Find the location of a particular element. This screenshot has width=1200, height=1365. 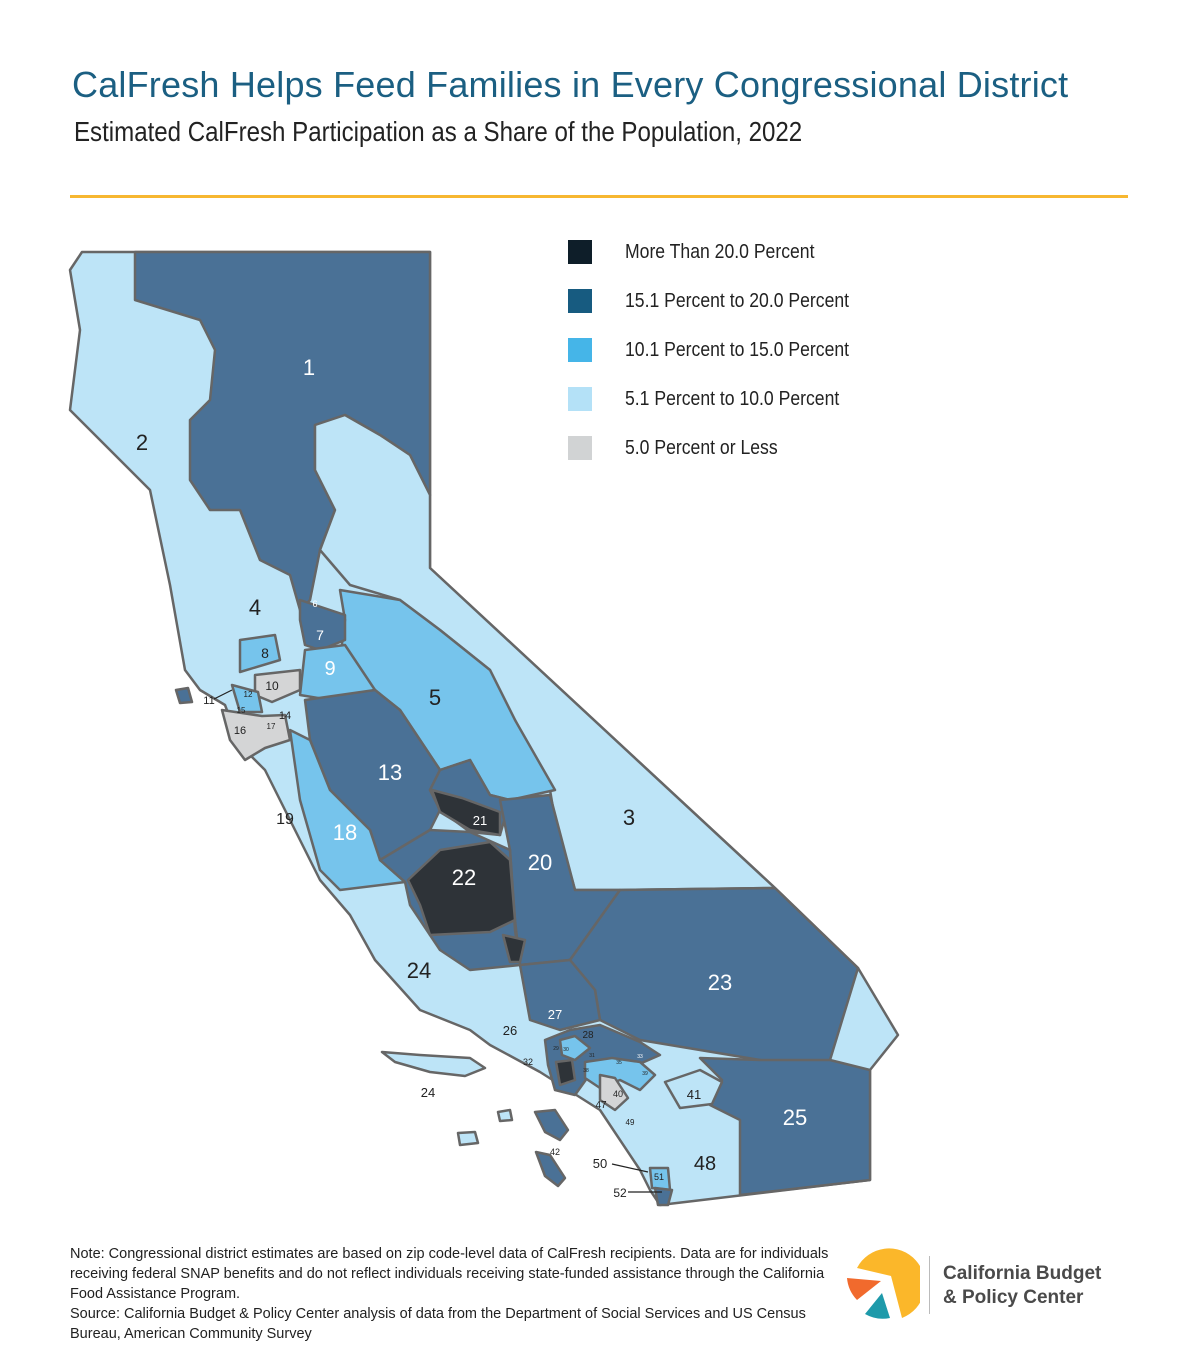

logo-divider is located at coordinates (929, 1285).